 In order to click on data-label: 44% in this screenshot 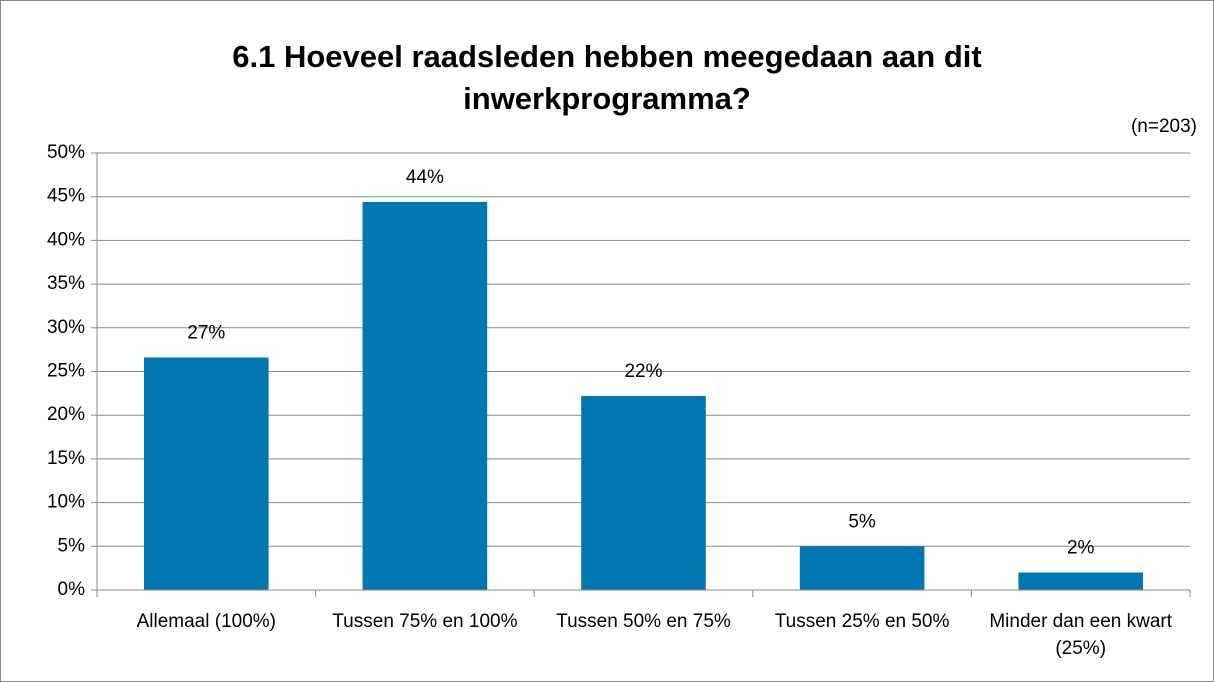, I will do `click(425, 177)`.